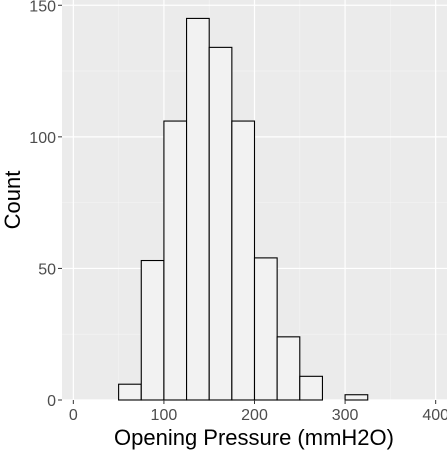 The height and width of the screenshot is (451, 447). What do you see at coordinates (434, 415) in the screenshot?
I see `x-tick-label: 400` at bounding box center [434, 415].